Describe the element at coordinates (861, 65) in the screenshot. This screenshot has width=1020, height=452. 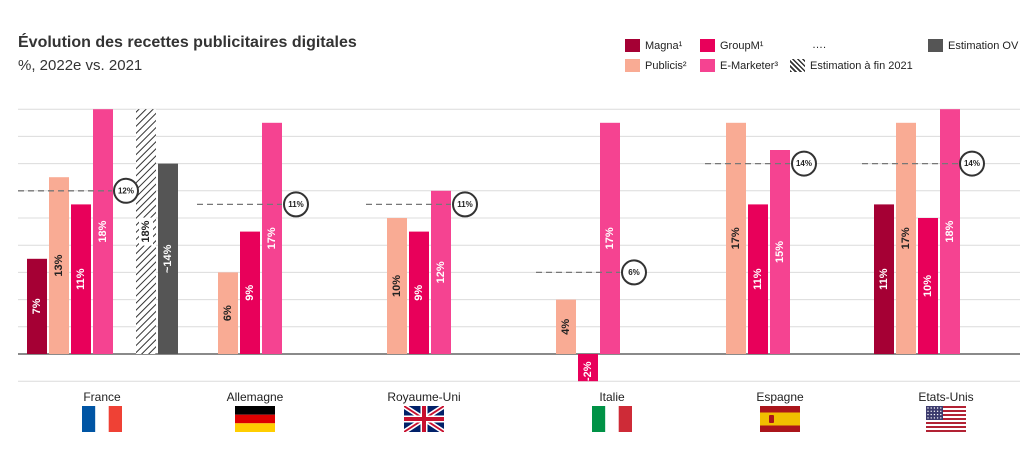
I see `legend-label-estimation-2021: Estimation à fin 2021` at that location.